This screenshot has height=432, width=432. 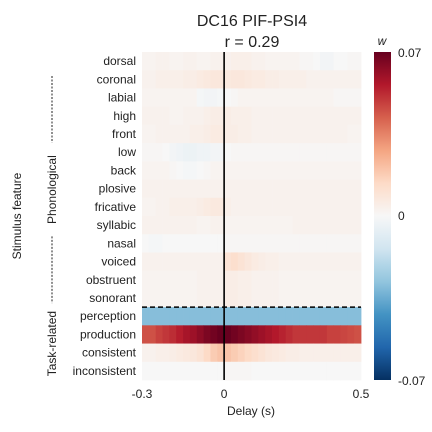 What do you see at coordinates (410, 53) in the screenshot?
I see `colorbar-tick-label: 0.07` at bounding box center [410, 53].